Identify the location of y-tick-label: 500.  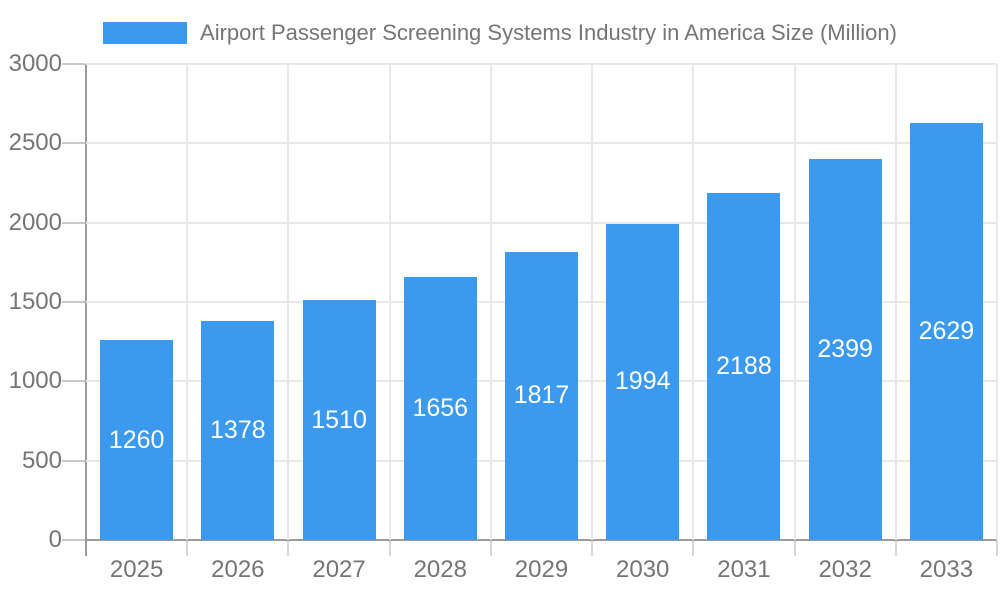
(41, 460).